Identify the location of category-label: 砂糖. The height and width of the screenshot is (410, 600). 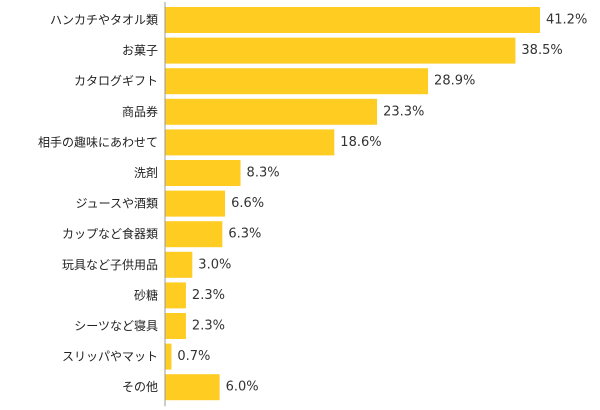
(146, 294).